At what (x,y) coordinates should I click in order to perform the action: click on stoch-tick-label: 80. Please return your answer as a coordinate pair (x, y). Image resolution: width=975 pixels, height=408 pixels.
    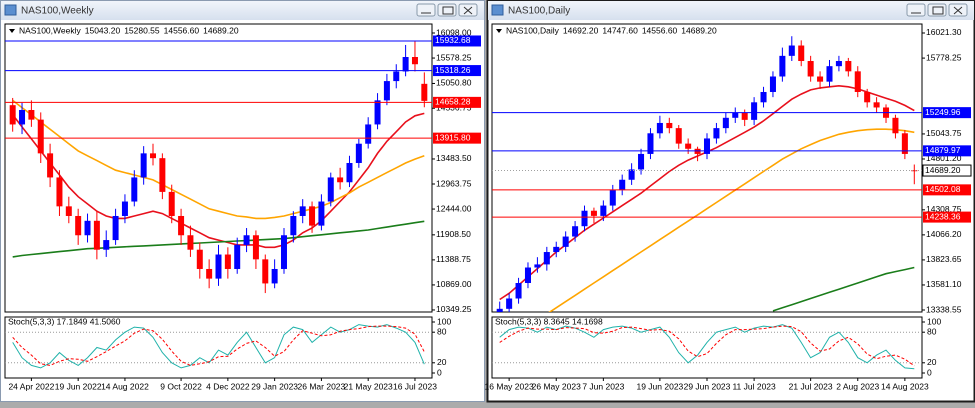
    Looking at the image, I should click on (442, 331).